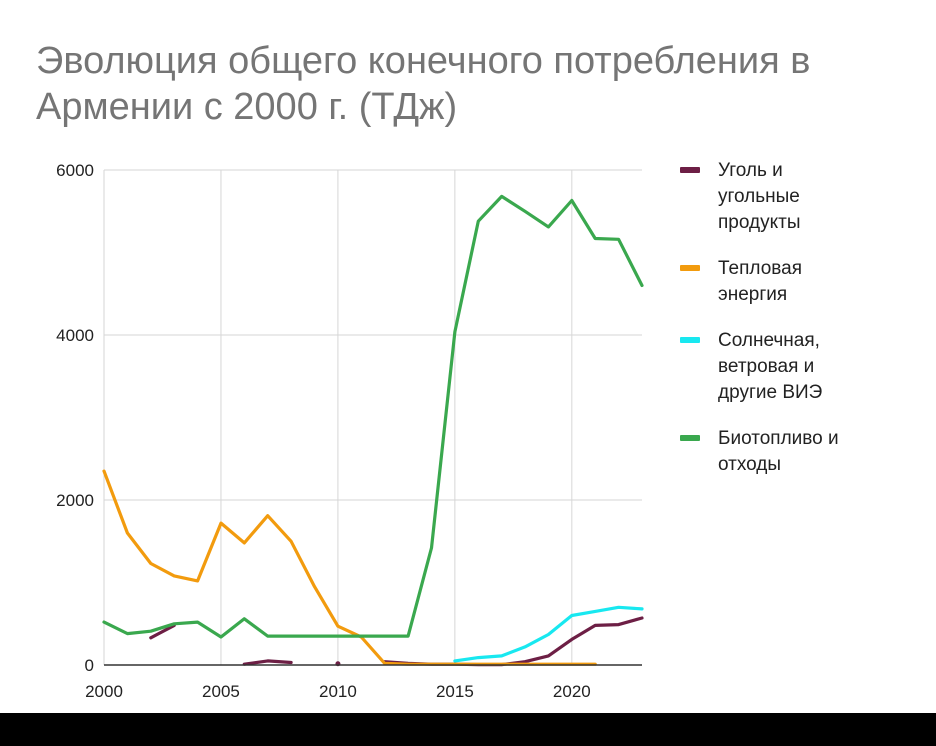  I want to click on legend-label: ветровая и, so click(766, 366).